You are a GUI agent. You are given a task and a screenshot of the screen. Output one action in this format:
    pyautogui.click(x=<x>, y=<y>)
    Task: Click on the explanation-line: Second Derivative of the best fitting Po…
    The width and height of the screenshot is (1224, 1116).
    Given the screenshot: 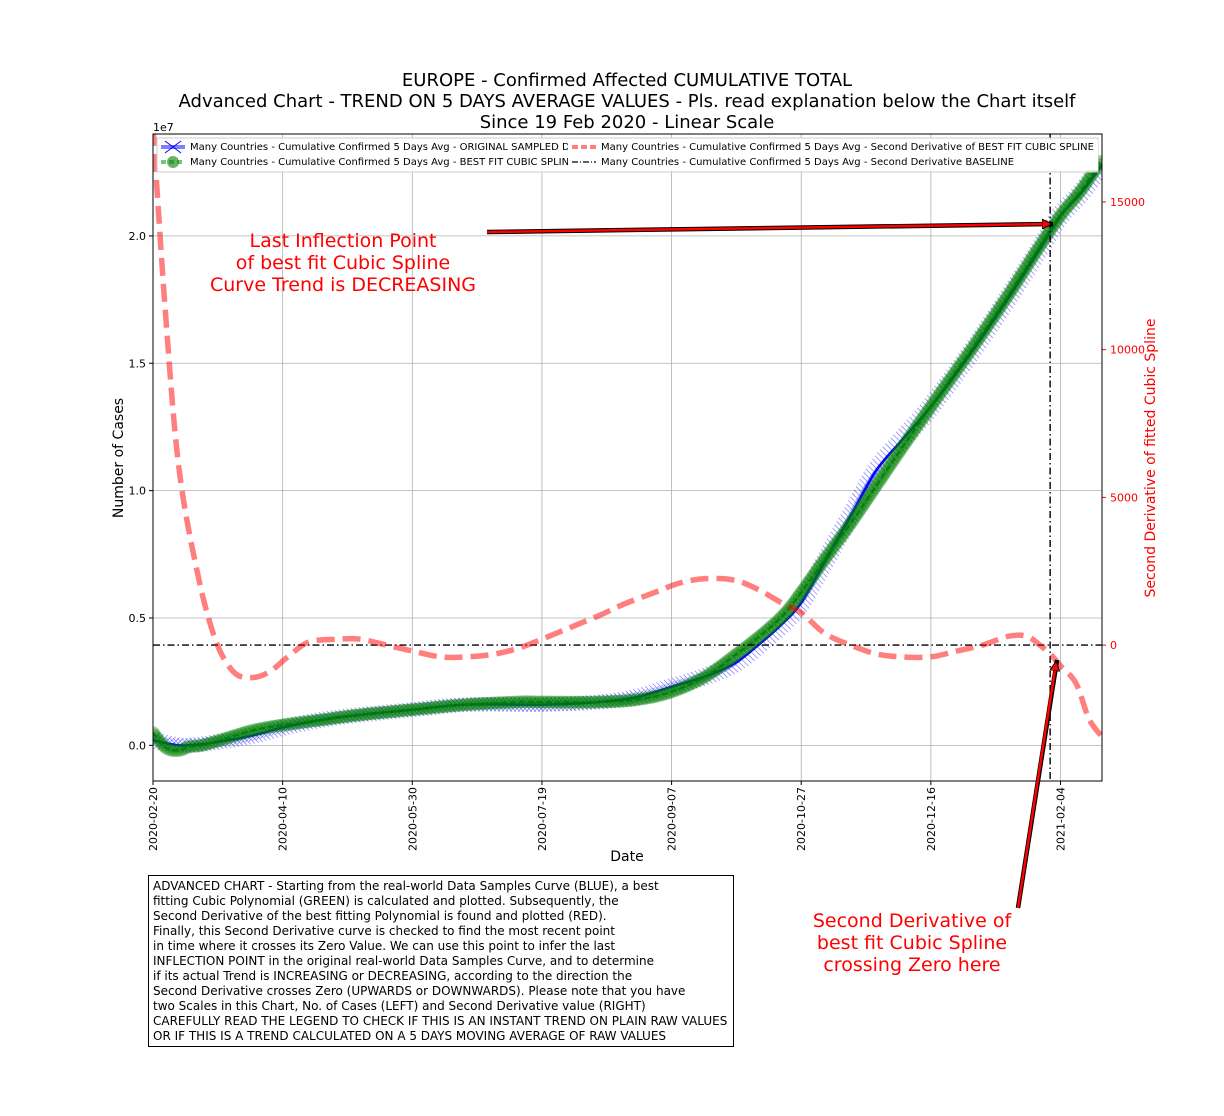 What is the action you would take?
    pyautogui.click(x=380, y=916)
    